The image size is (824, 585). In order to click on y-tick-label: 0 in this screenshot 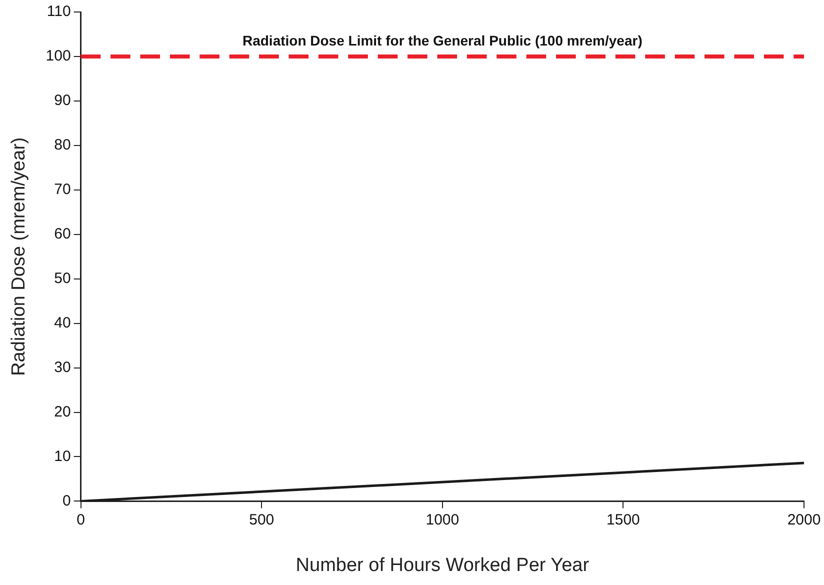, I will do `click(66, 501)`.